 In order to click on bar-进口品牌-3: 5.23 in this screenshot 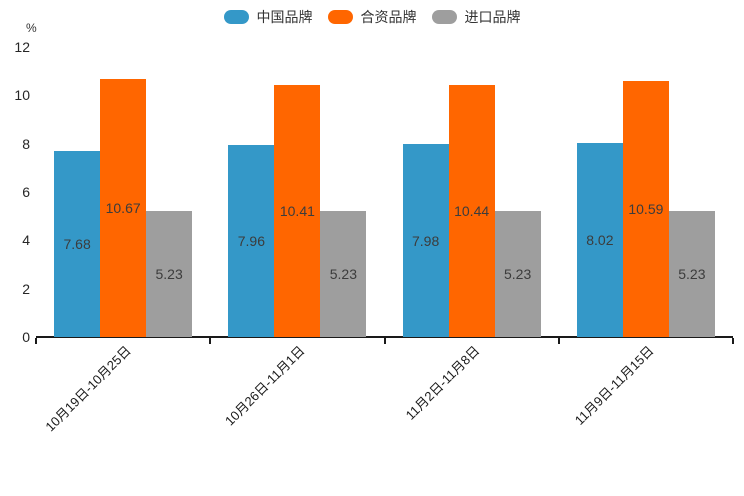, I will do `click(691, 273)`.